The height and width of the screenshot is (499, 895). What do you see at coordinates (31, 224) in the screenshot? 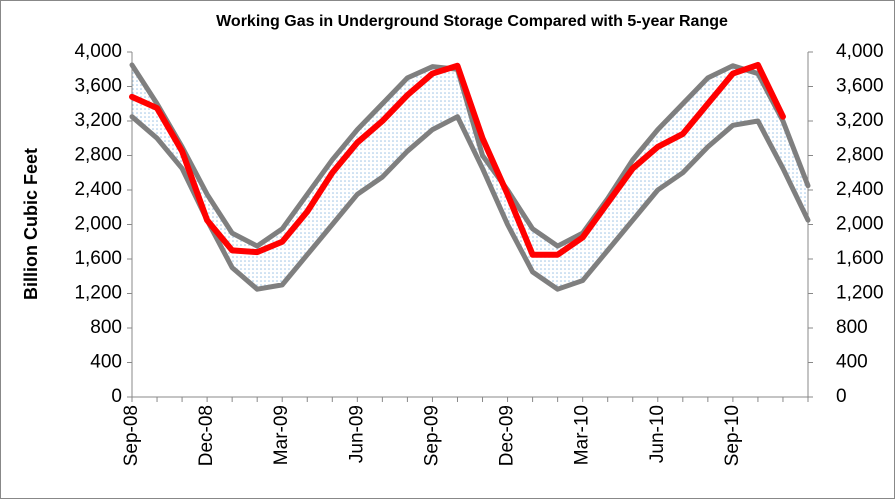
I see `y-axis-label: Billion Cubic Feet` at bounding box center [31, 224].